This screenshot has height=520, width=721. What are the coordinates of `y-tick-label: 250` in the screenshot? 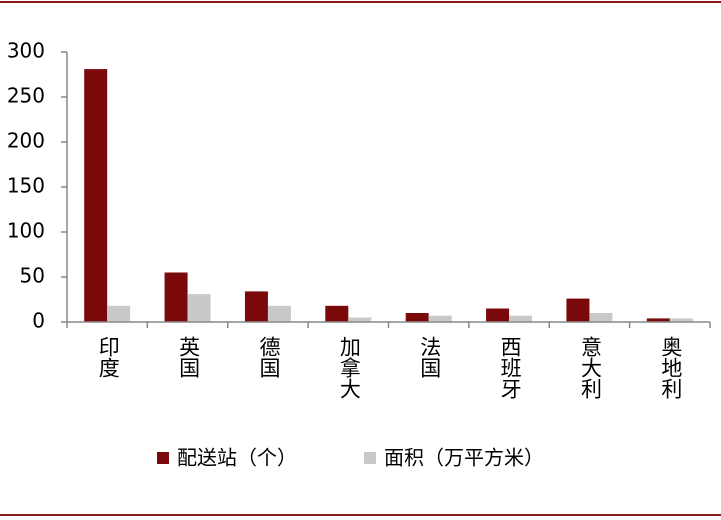 It's located at (26, 96).